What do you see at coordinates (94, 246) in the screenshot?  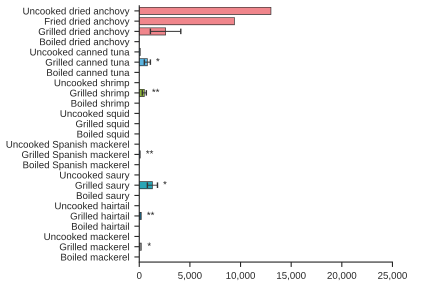 I see `y-tick-label: Grilled mackerel` at bounding box center [94, 246].